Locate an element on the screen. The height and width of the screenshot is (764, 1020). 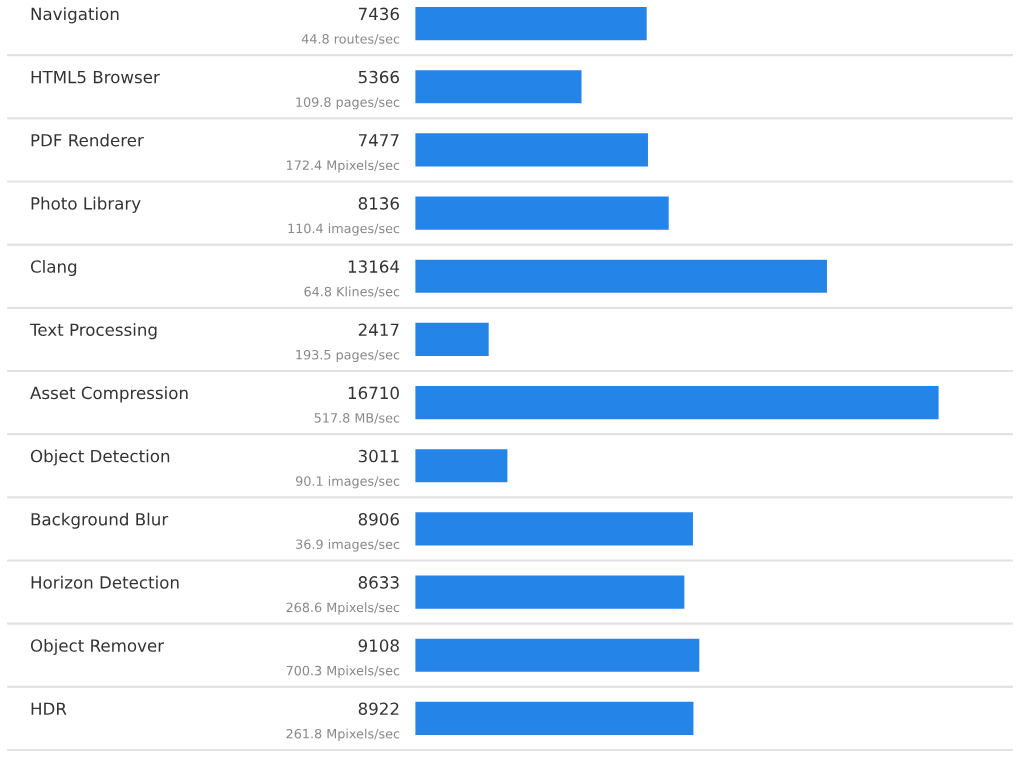
data-label: 8906 is located at coordinates (378, 519).